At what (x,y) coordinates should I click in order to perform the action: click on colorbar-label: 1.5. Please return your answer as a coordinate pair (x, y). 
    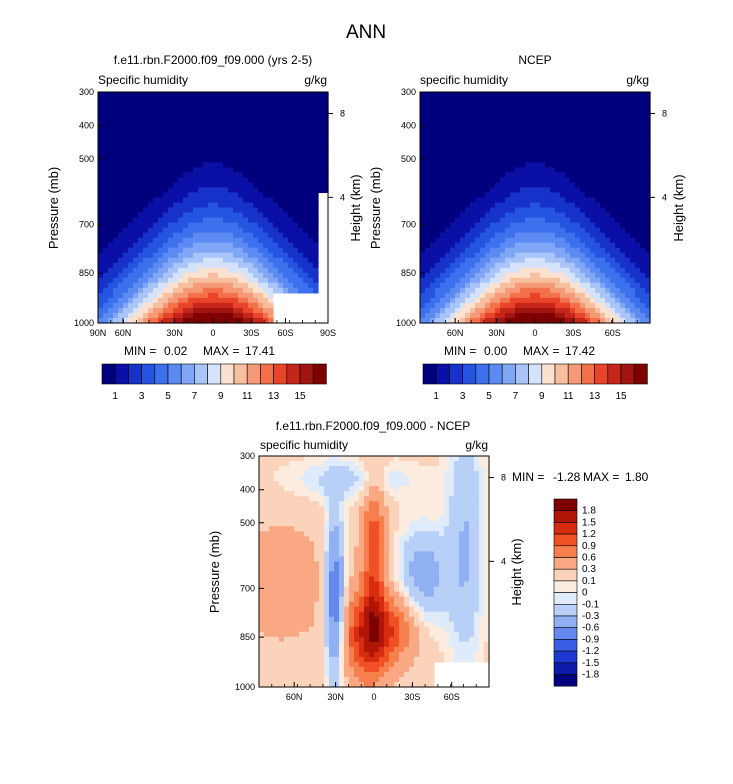
    Looking at the image, I should click on (589, 522).